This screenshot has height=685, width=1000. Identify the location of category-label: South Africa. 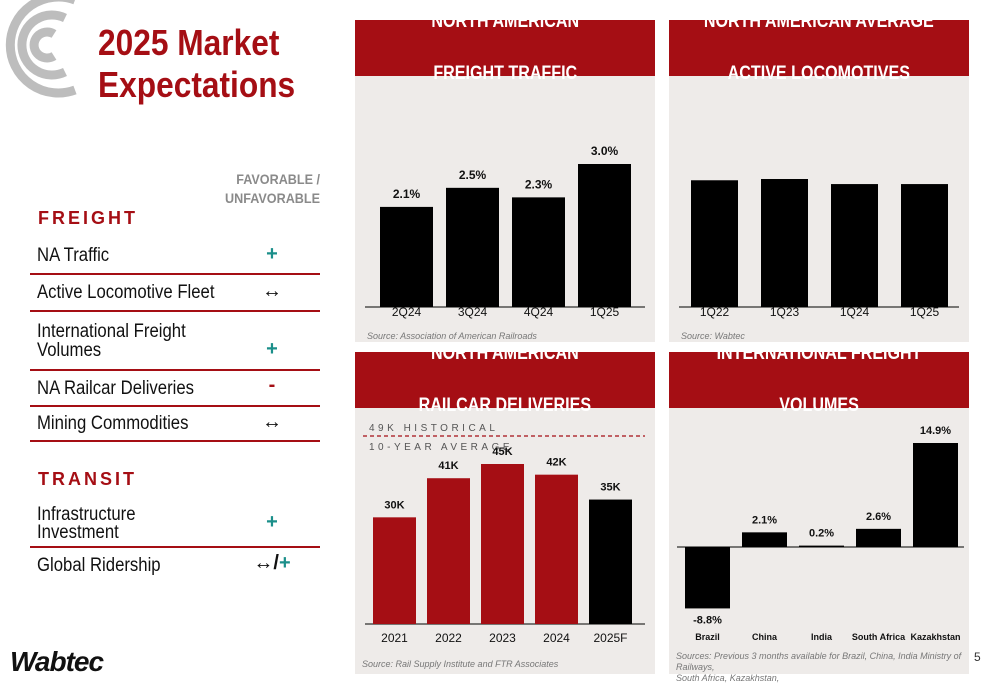
(879, 637).